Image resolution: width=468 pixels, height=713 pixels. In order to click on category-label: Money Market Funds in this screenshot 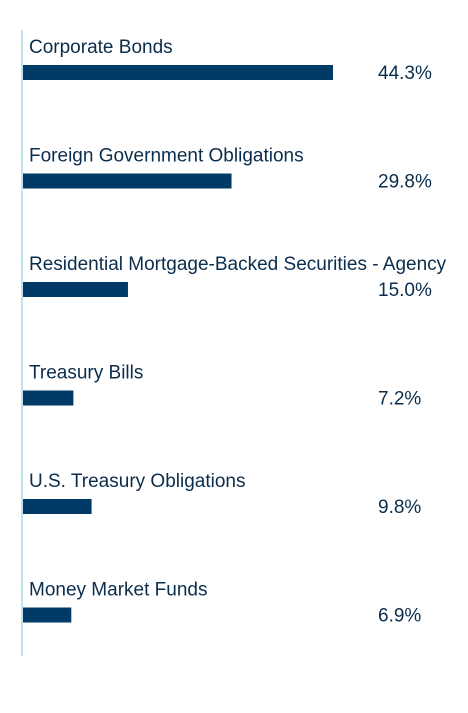, I will do `click(118, 590)`.